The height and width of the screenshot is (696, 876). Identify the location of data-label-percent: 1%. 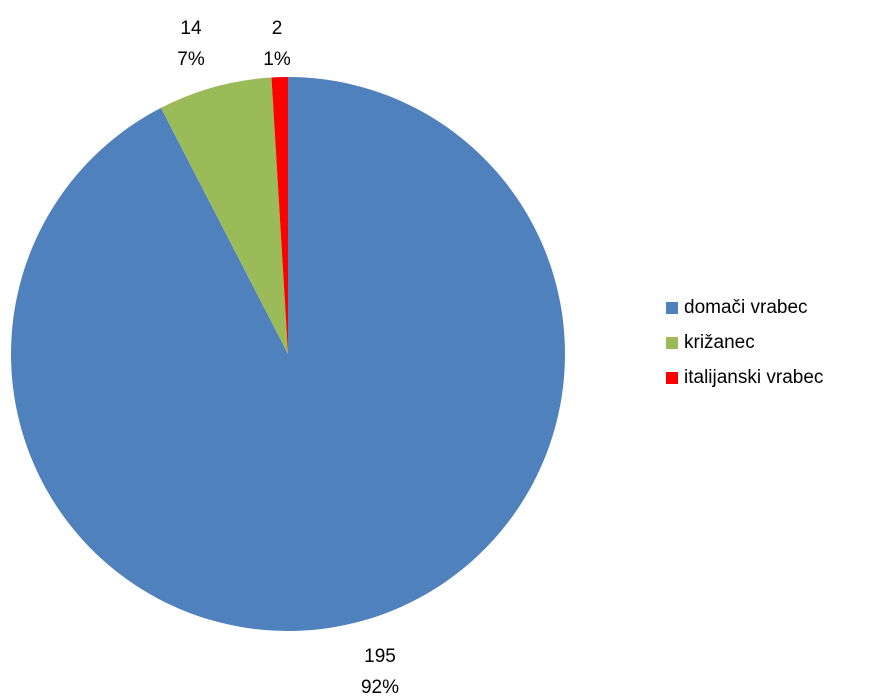
(277, 59).